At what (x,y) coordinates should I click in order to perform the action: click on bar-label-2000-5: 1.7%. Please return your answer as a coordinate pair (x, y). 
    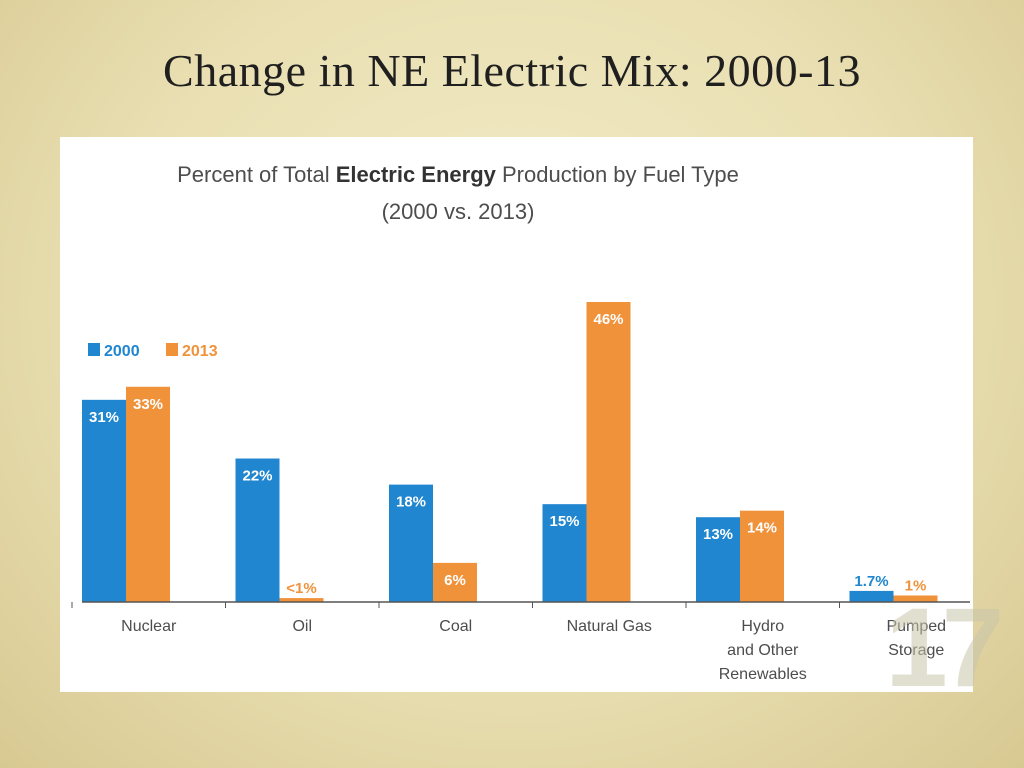
    Looking at the image, I should click on (871, 581).